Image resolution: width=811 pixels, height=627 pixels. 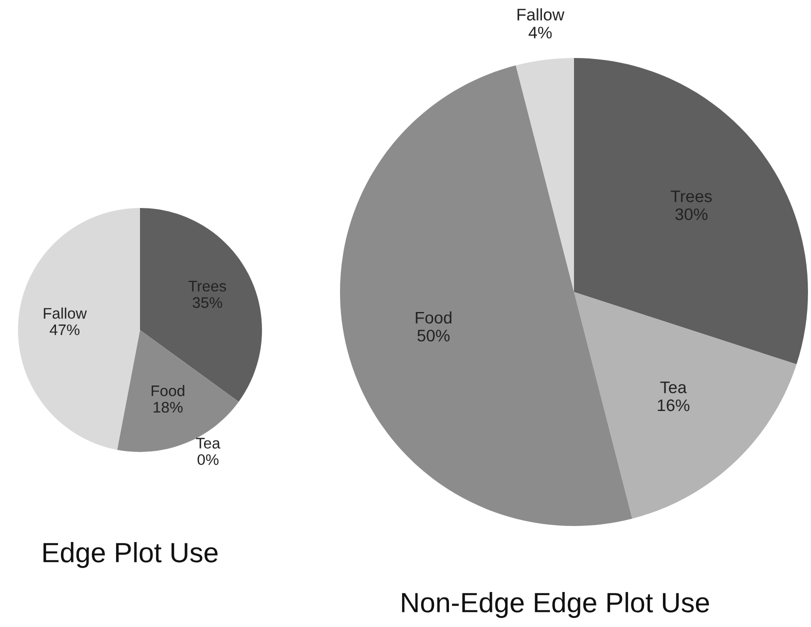 What do you see at coordinates (691, 214) in the screenshot?
I see `data-label: 30%` at bounding box center [691, 214].